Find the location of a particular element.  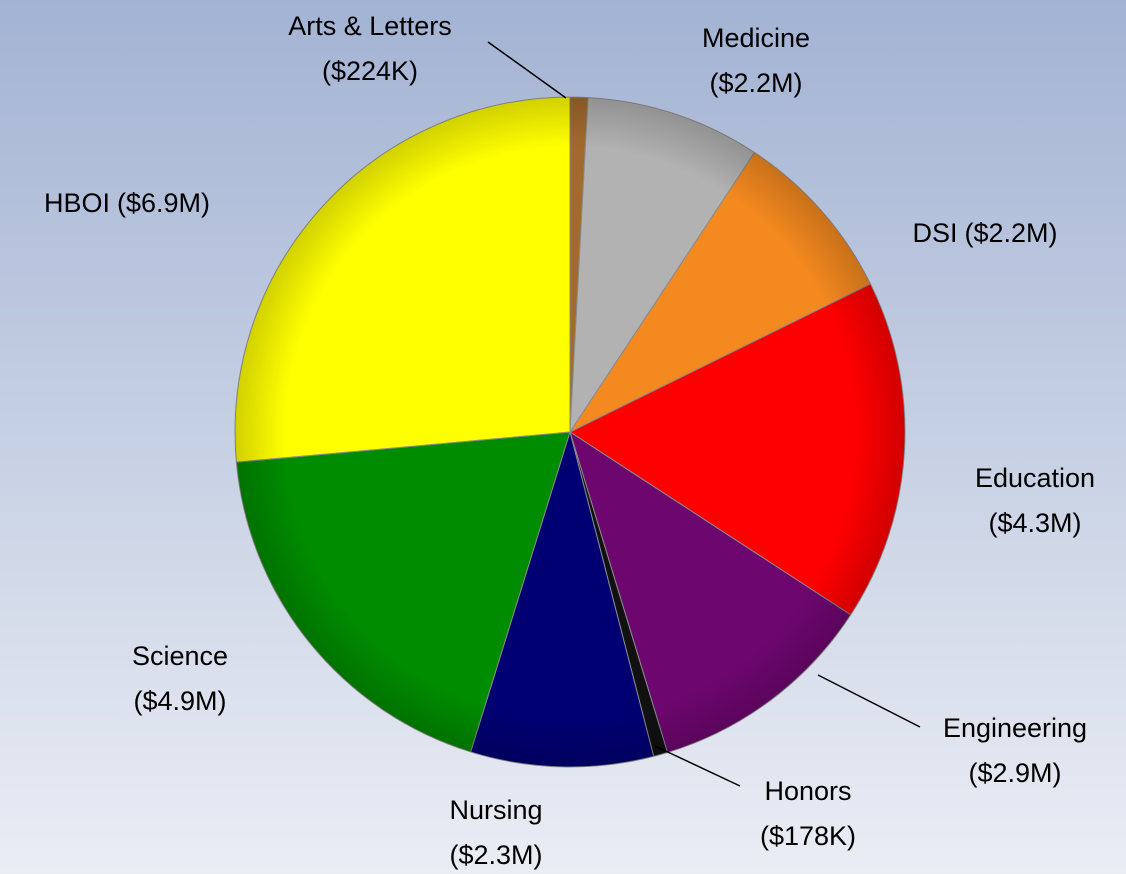

value-label: ($2.3M) is located at coordinates (495, 855).